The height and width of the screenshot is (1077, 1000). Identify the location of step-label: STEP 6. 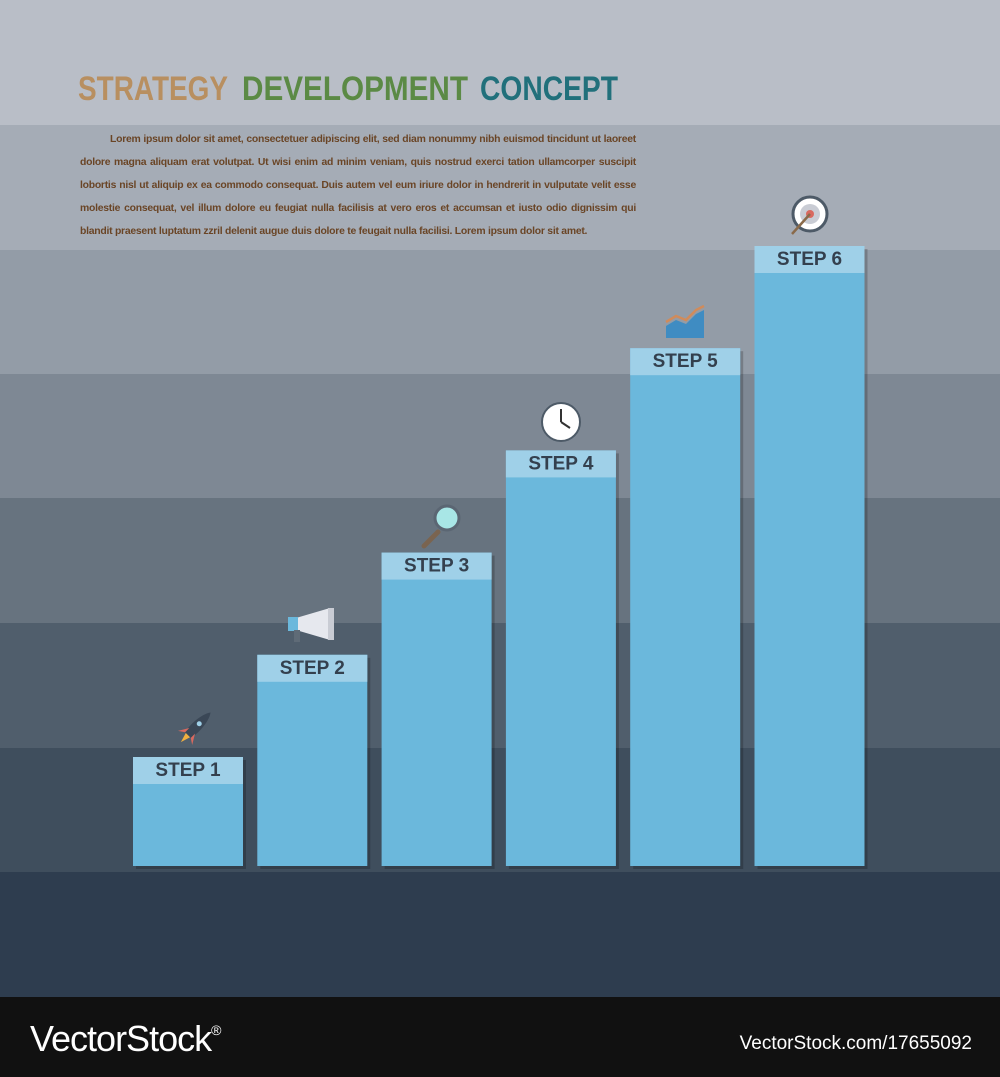
(809, 259).